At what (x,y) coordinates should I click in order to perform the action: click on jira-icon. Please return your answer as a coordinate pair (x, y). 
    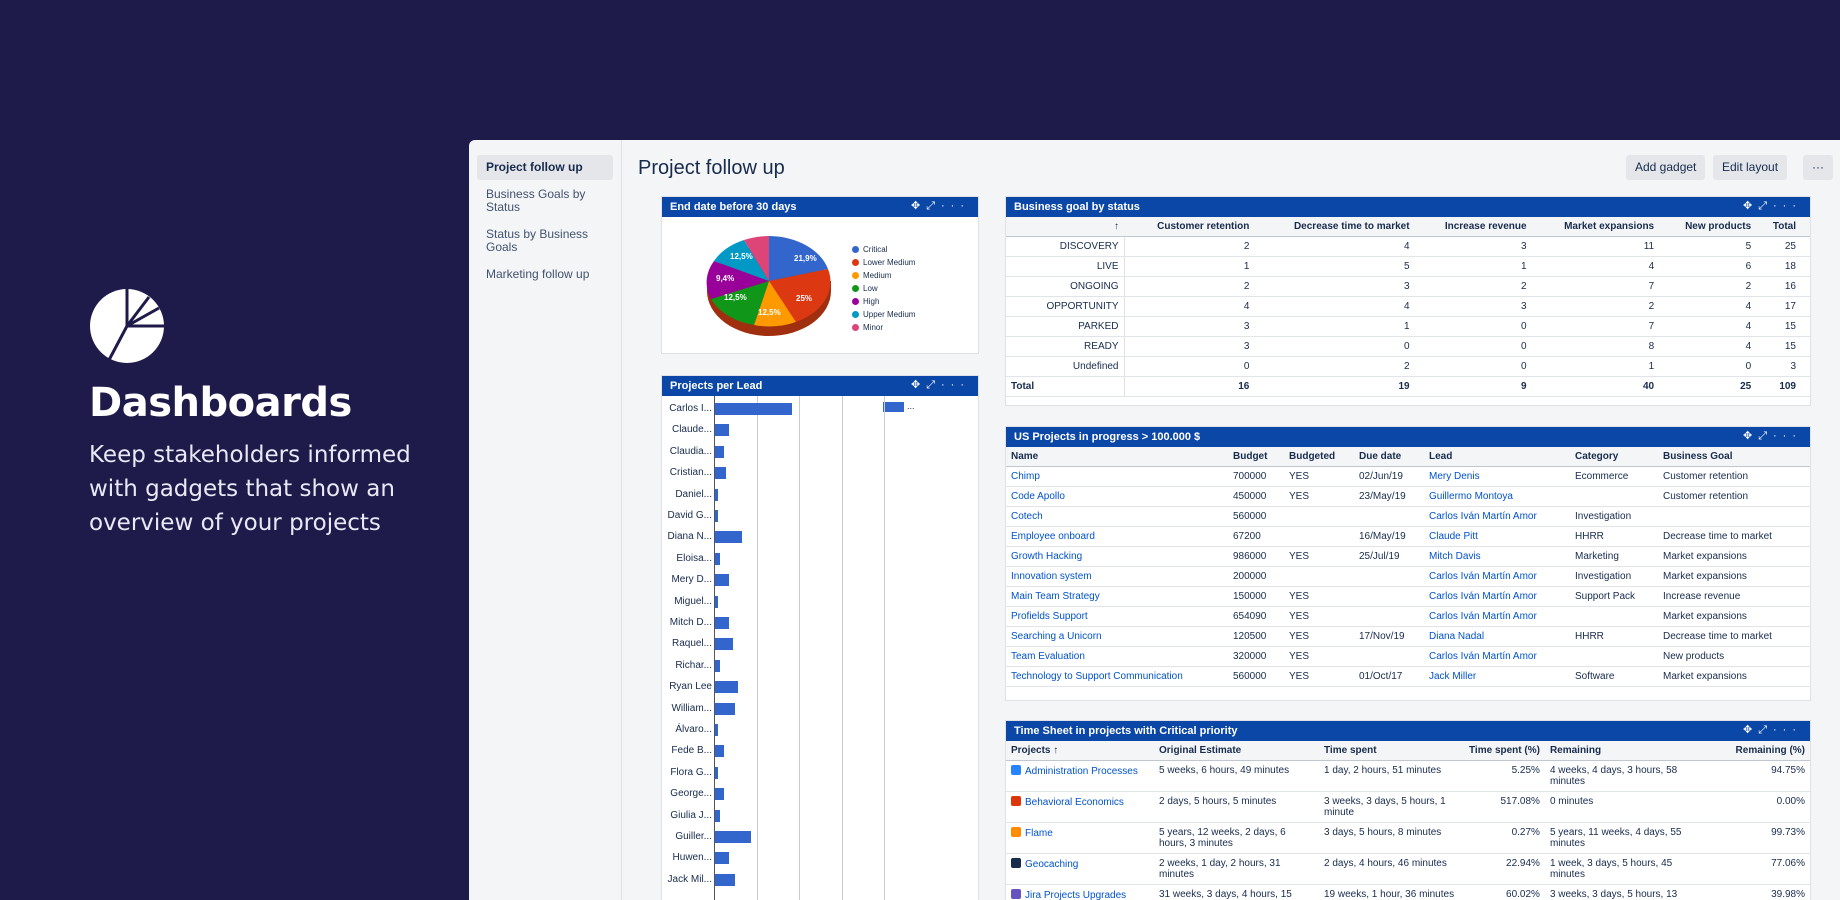
    Looking at the image, I should click on (1016, 894).